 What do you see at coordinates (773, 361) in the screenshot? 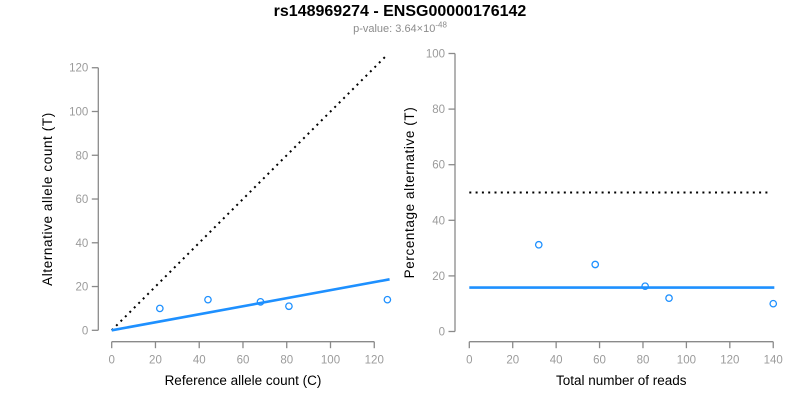
I see `x-tick-label: 140` at bounding box center [773, 361].